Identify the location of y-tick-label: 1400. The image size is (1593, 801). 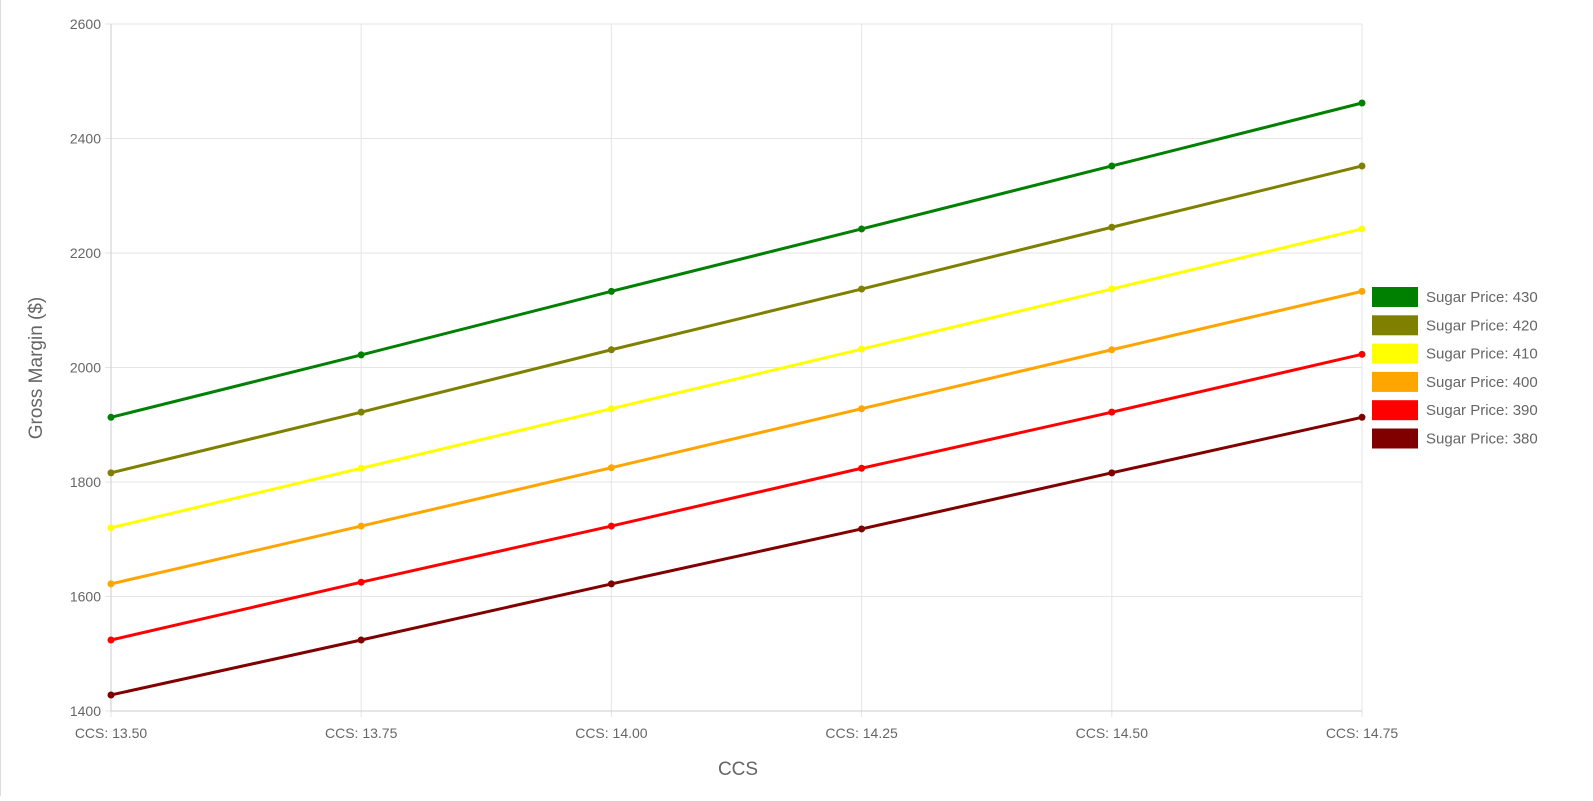
(85, 711).